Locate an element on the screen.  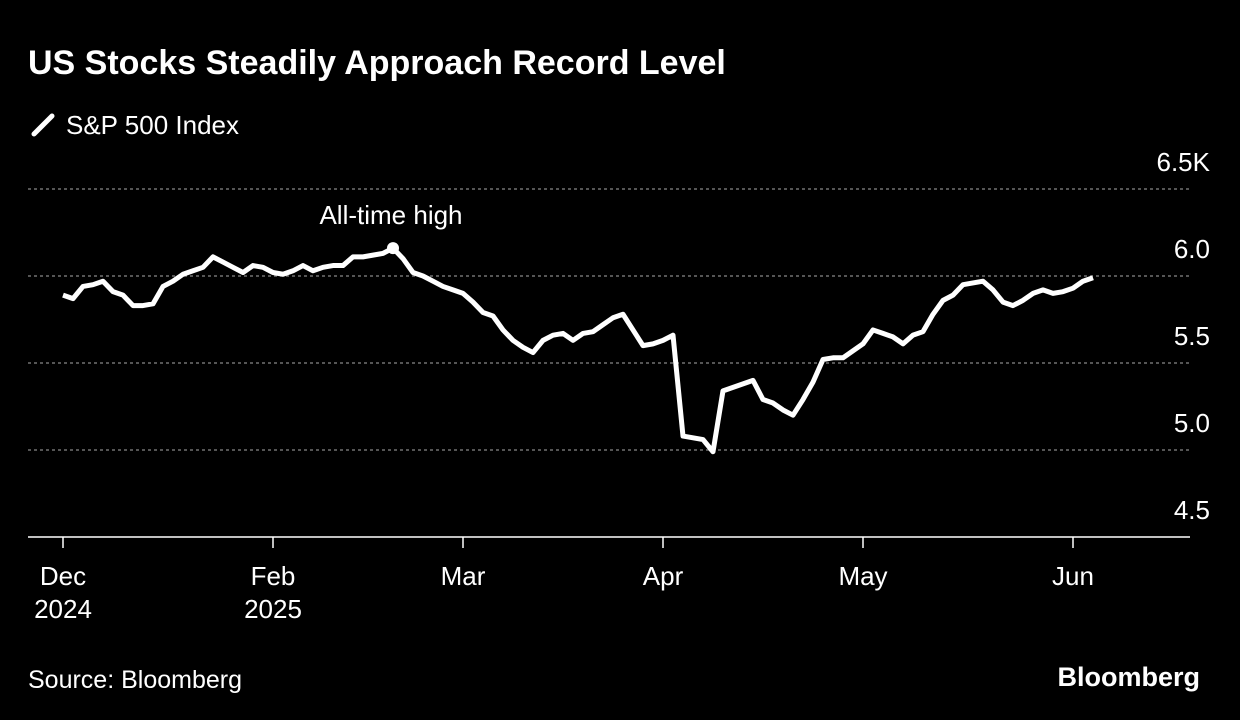
source: Source: Bloomberg is located at coordinates (135, 680).